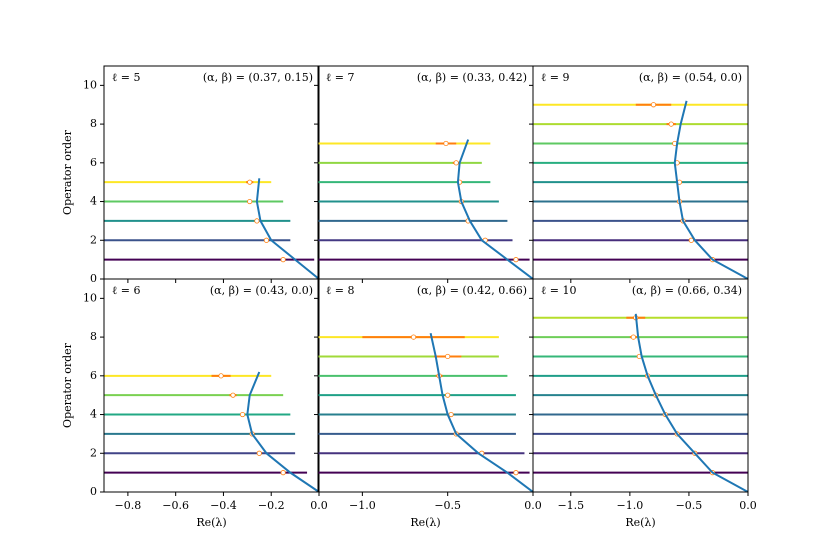  What do you see at coordinates (261, 290) in the screenshot?
I see `panel-params: (α, β) = (0.43, 0.0)` at bounding box center [261, 290].